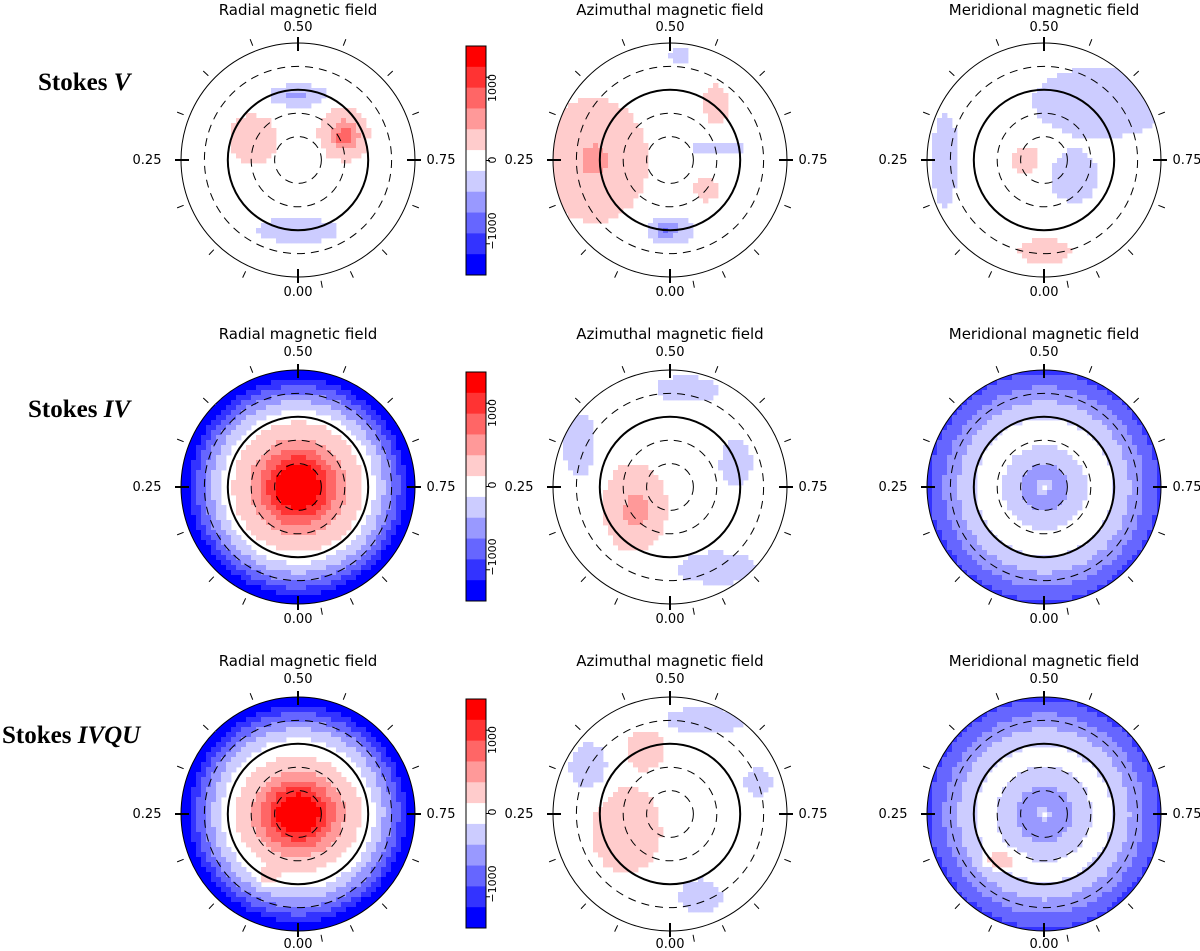 The height and width of the screenshot is (951, 1200). Describe the element at coordinates (80, 409) in the screenshot. I see `row-label-stokes-iv: Stokes IV` at that location.